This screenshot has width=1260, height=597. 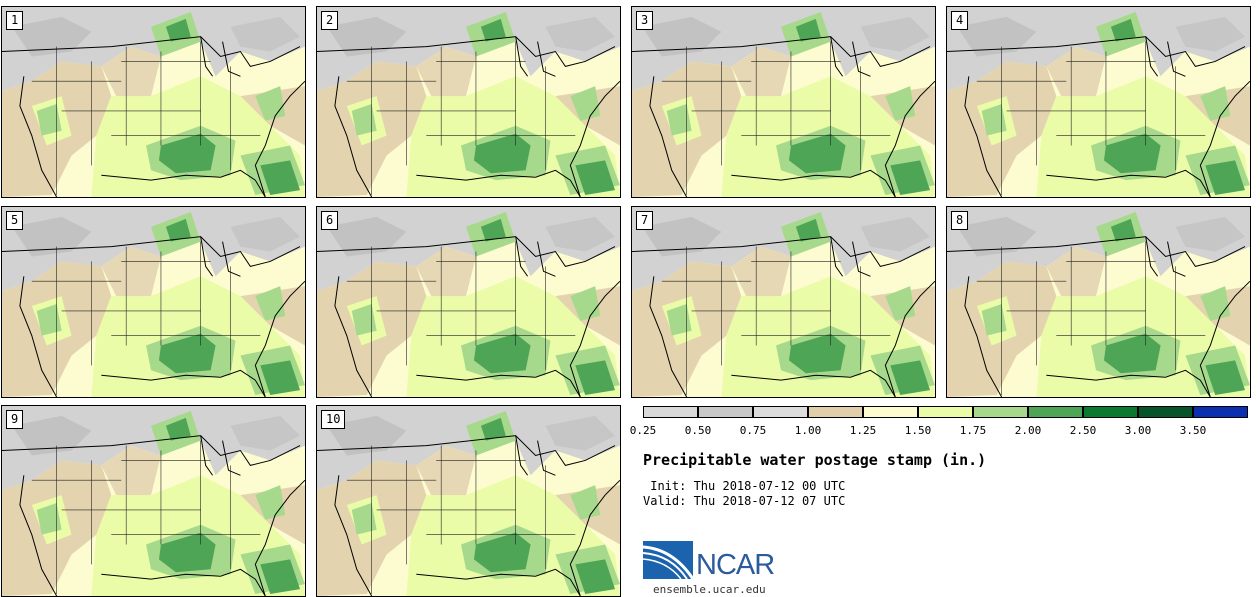 I want to click on colorbar-tick-label: 3.00, so click(x=1138, y=430).